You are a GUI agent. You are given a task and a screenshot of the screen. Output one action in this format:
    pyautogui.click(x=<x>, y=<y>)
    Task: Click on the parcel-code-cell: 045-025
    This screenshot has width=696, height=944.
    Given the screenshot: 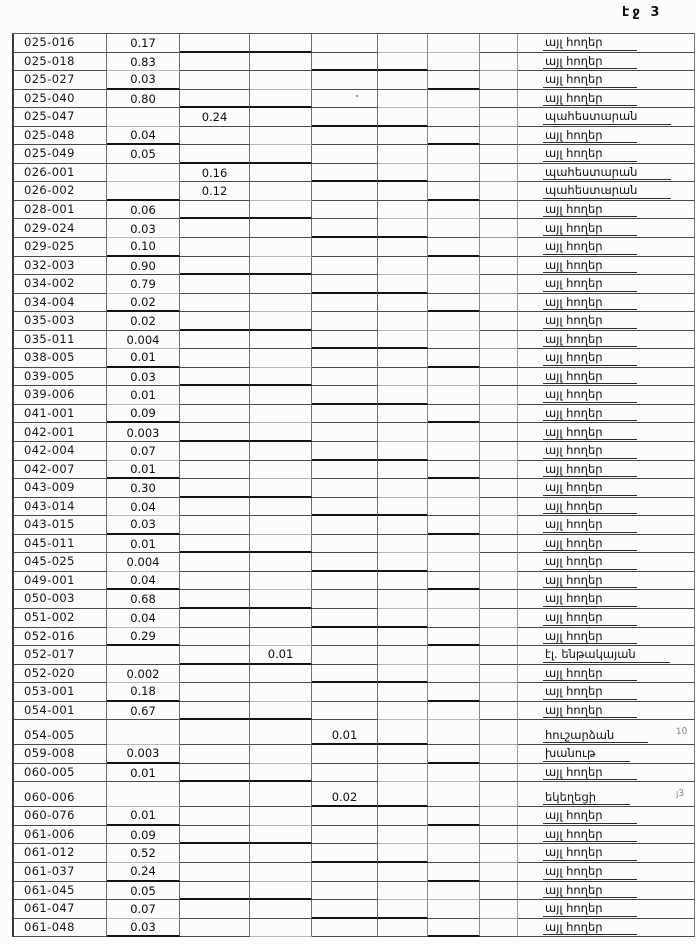 What is the action you would take?
    pyautogui.click(x=59, y=562)
    